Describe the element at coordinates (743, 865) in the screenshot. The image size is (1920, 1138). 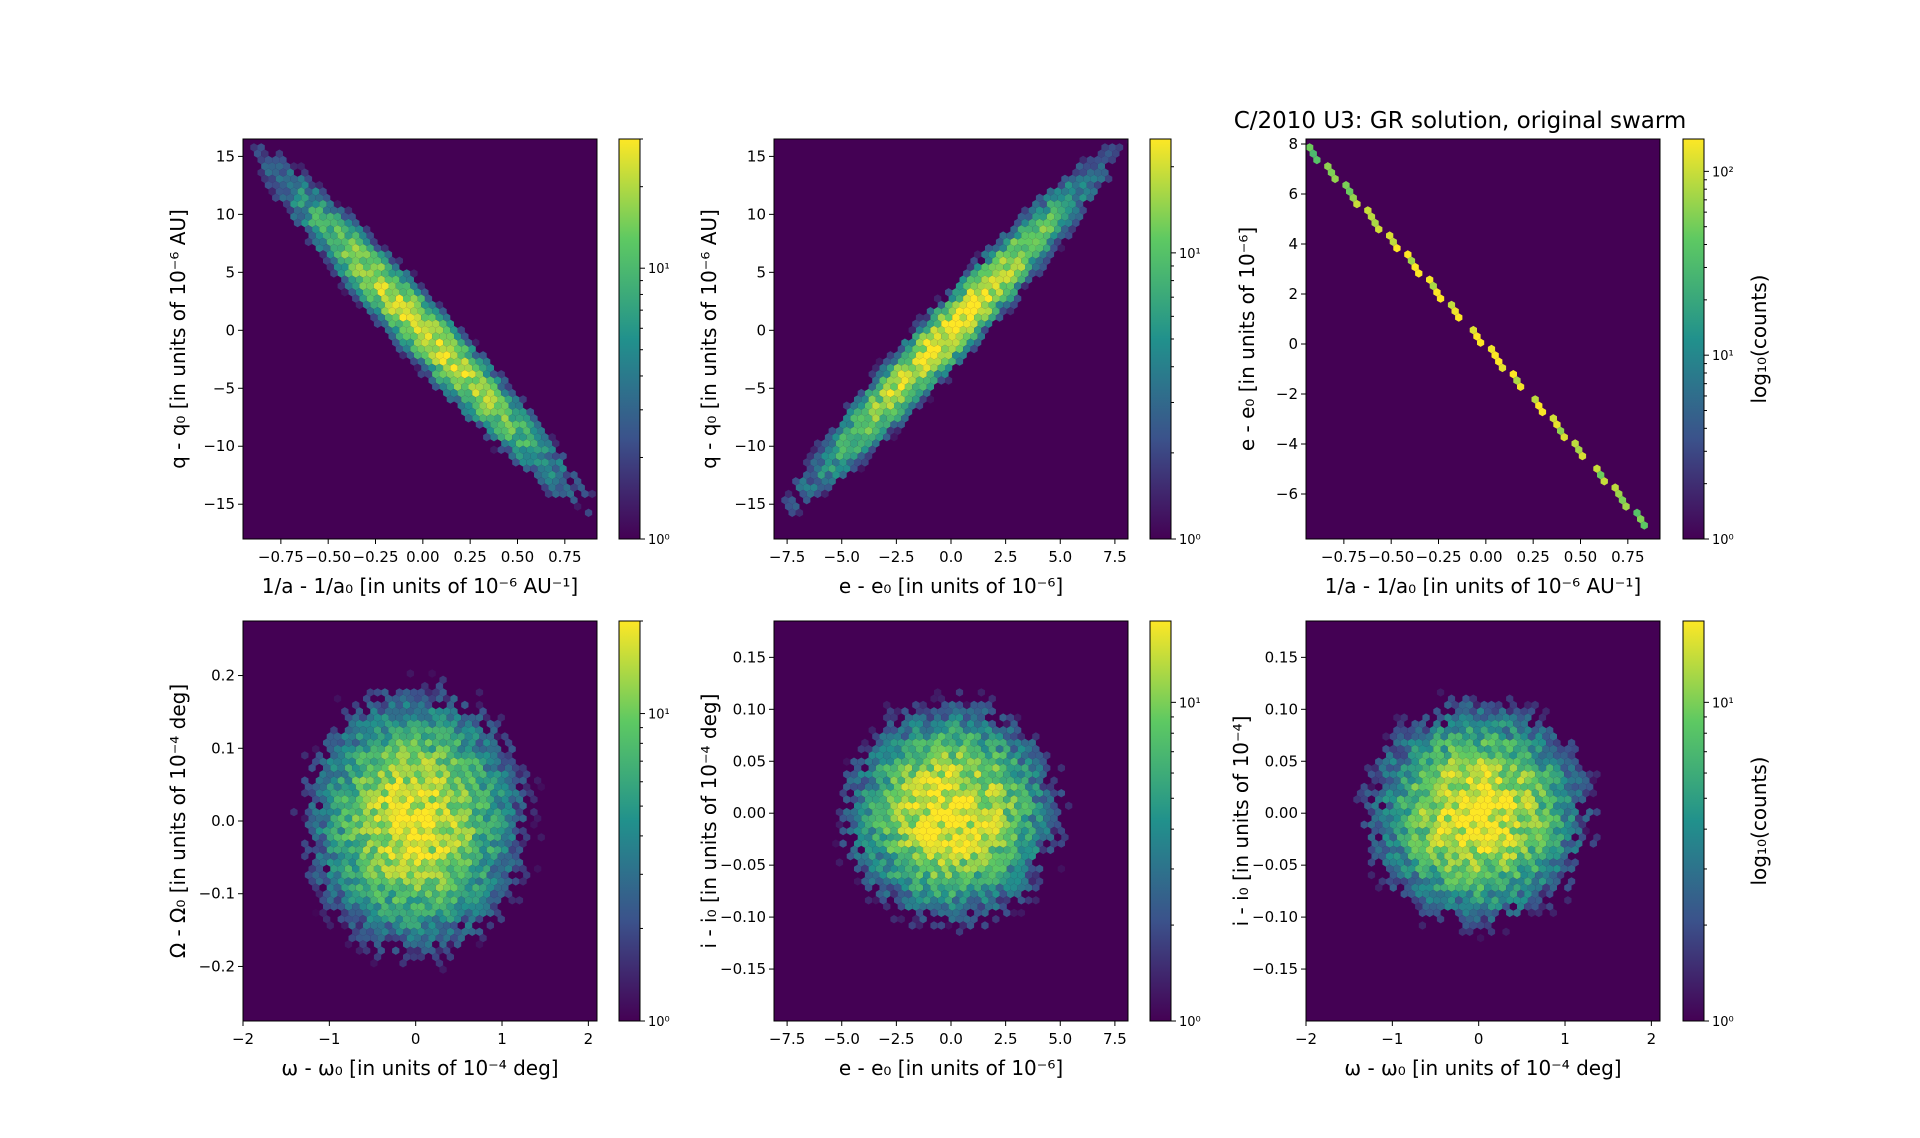
I see `y-tick-label: −0.05` at that location.